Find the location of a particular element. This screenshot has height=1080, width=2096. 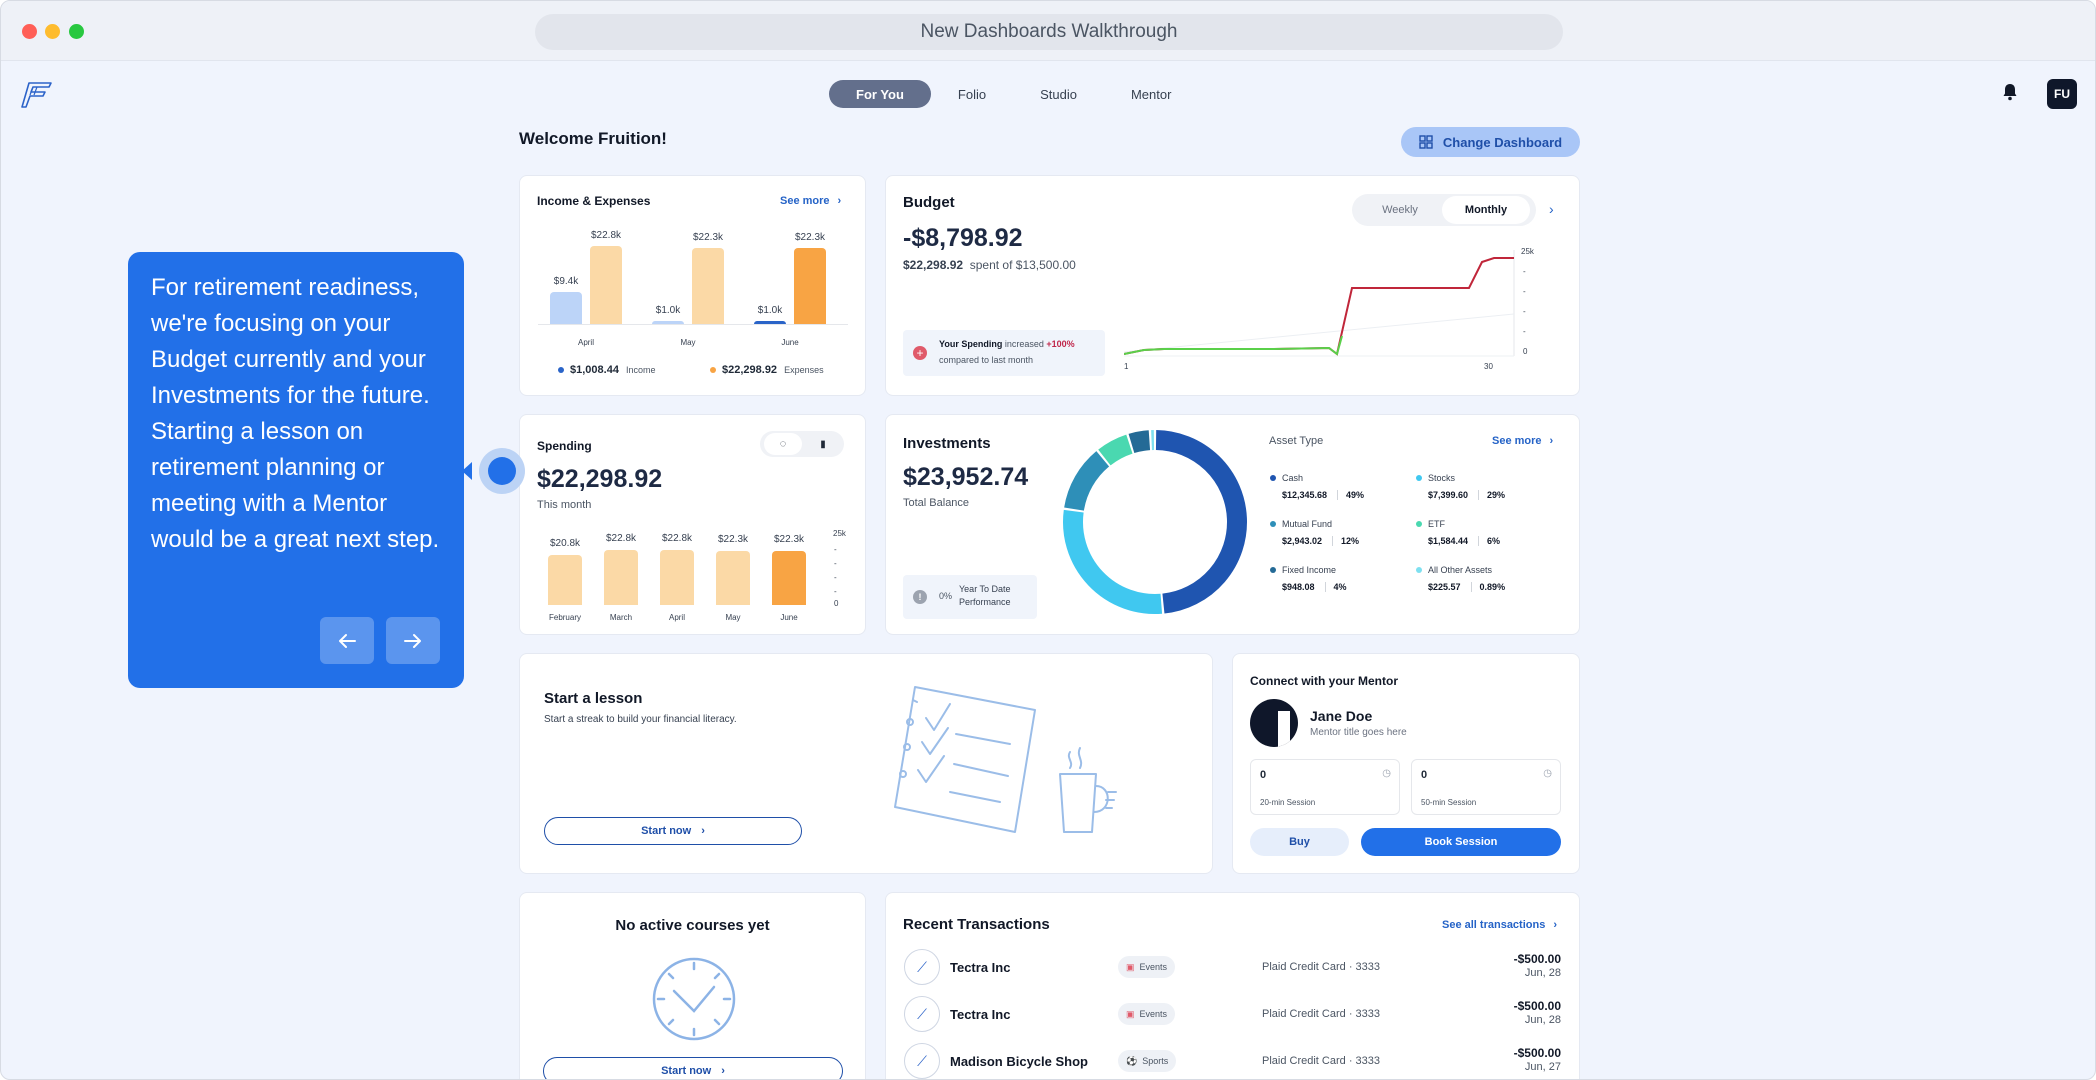

transaction-name: Tectra Inc is located at coordinates (980, 1014).